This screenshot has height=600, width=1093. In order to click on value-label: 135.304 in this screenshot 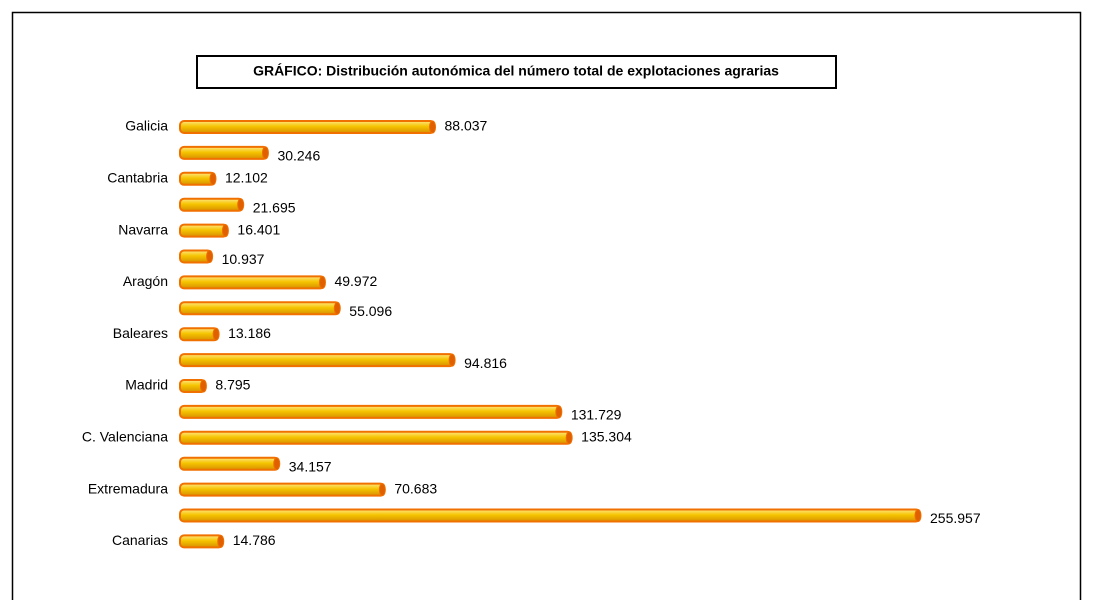, I will do `click(606, 437)`.